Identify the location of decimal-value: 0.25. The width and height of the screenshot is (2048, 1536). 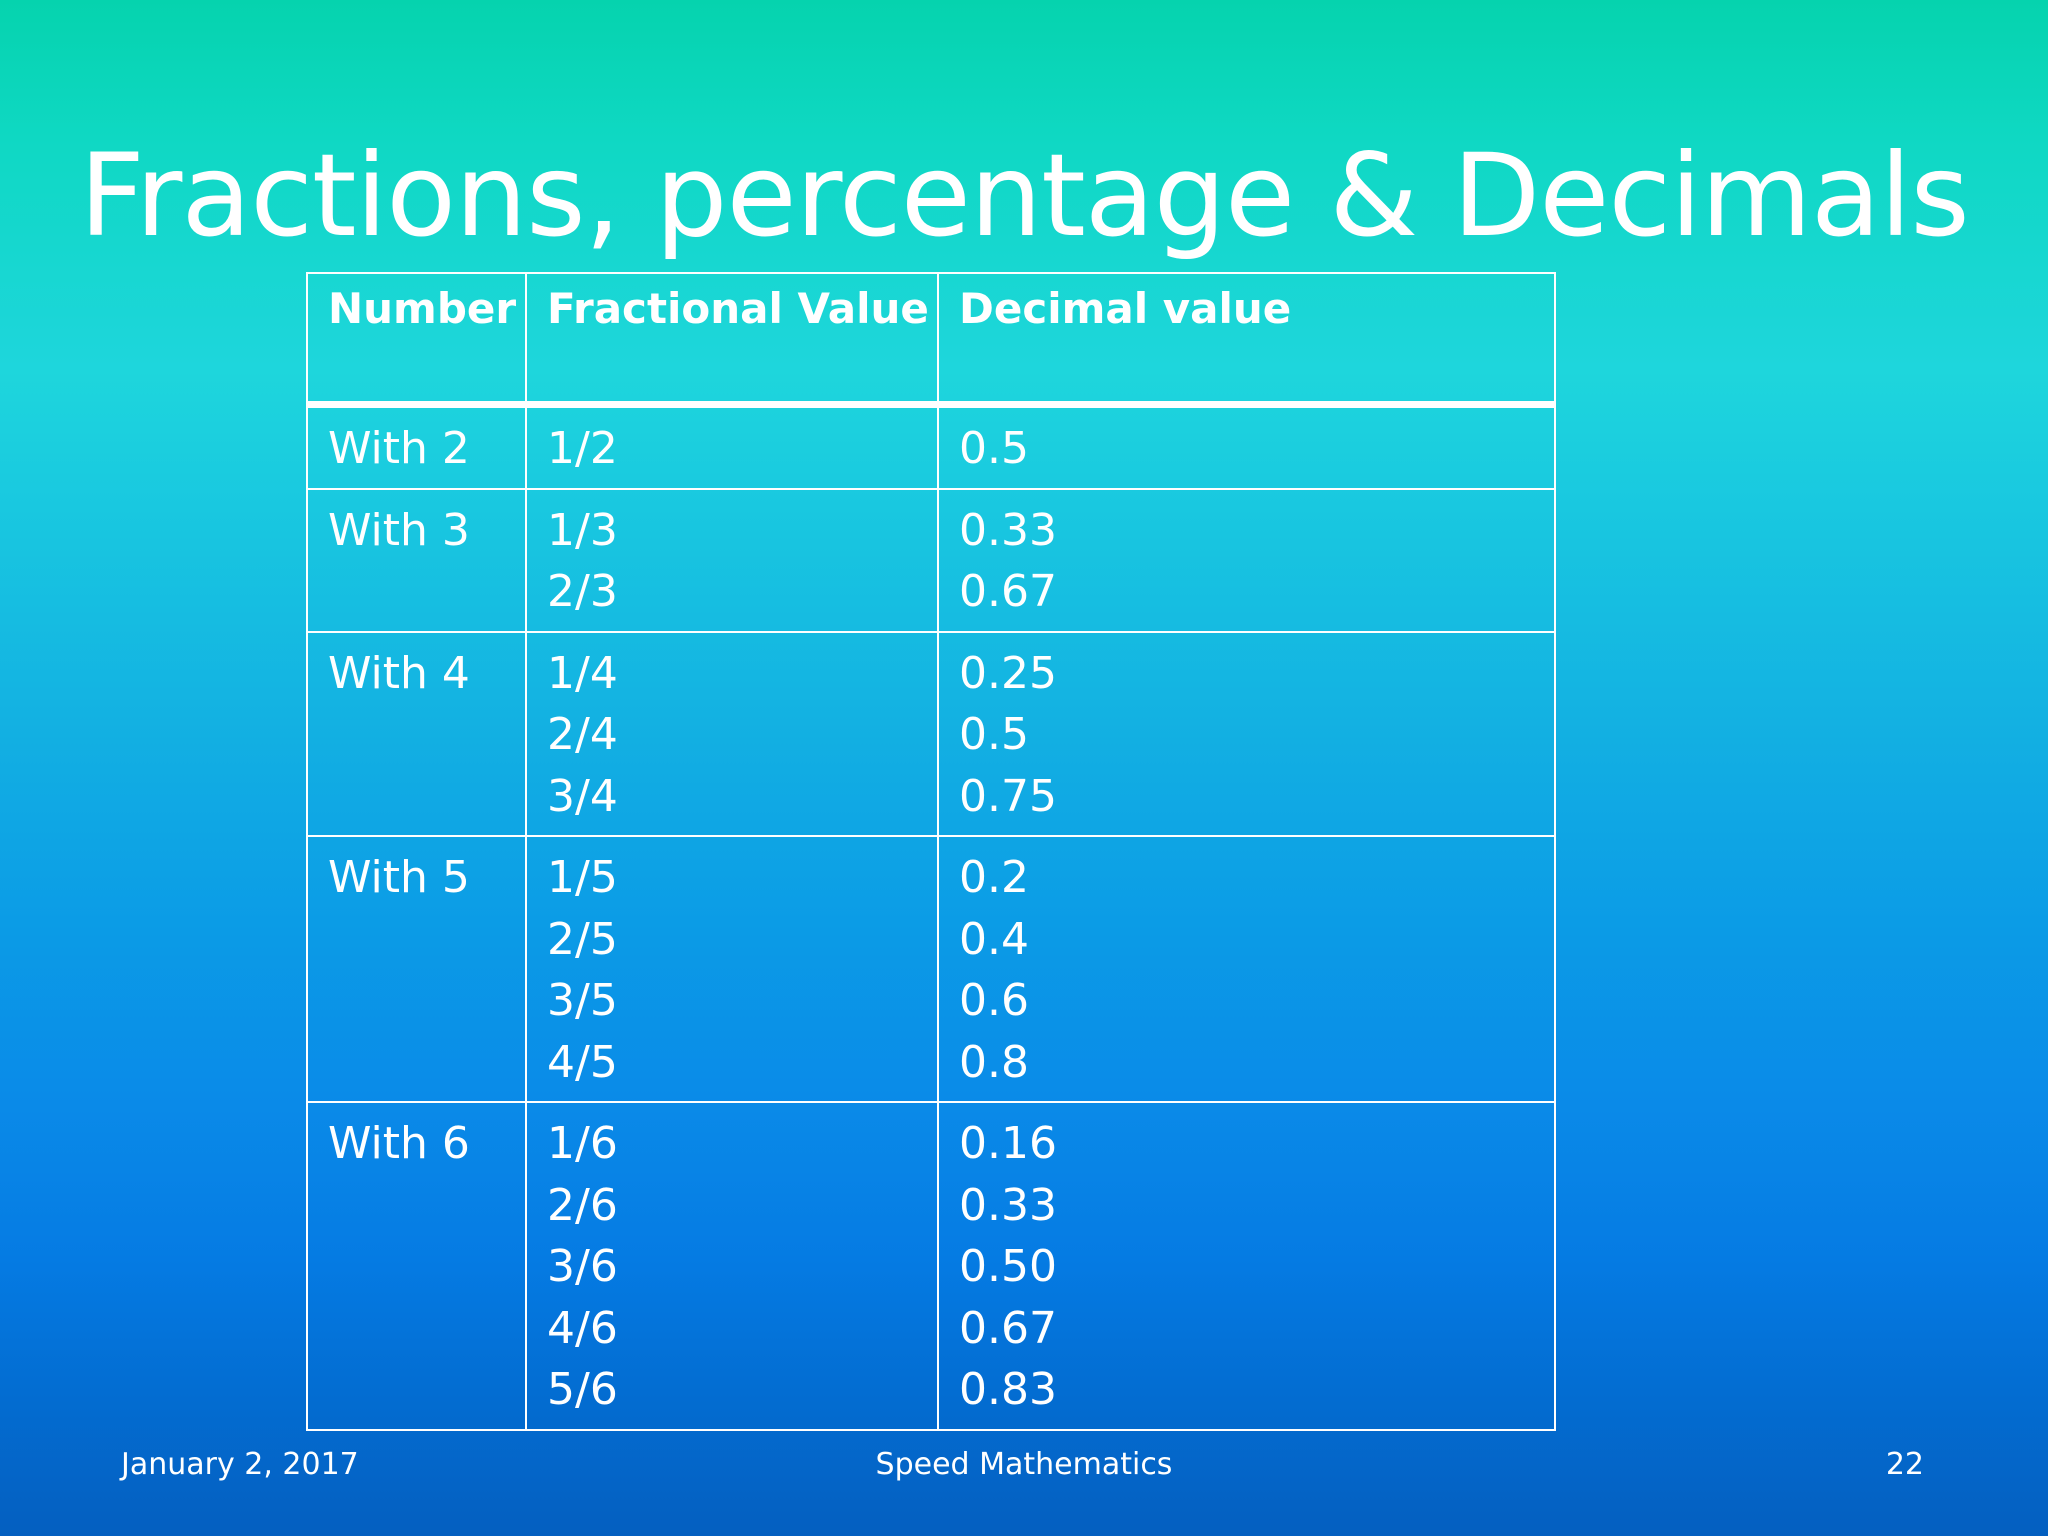
(1008, 673).